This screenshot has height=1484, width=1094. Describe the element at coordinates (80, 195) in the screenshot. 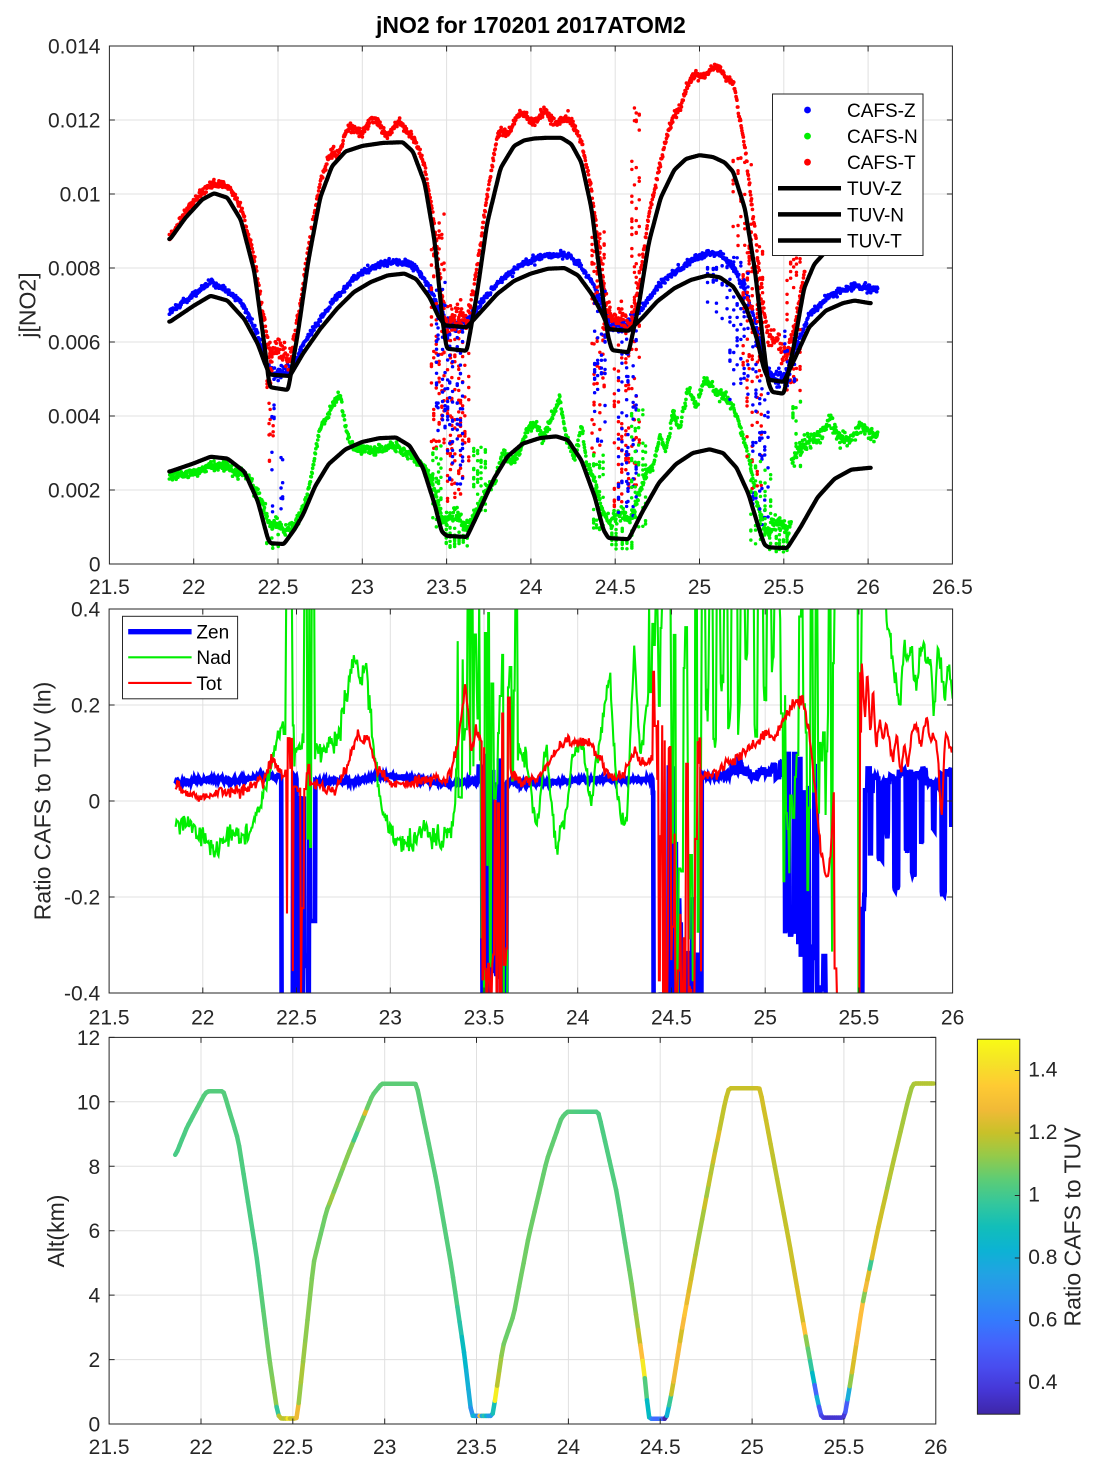

I see `svg-text: 0.01` at that location.